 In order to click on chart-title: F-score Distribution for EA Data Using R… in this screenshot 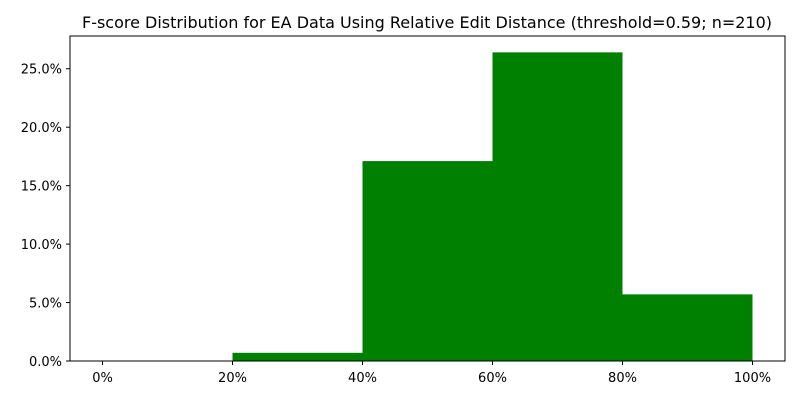, I will do `click(427, 22)`.